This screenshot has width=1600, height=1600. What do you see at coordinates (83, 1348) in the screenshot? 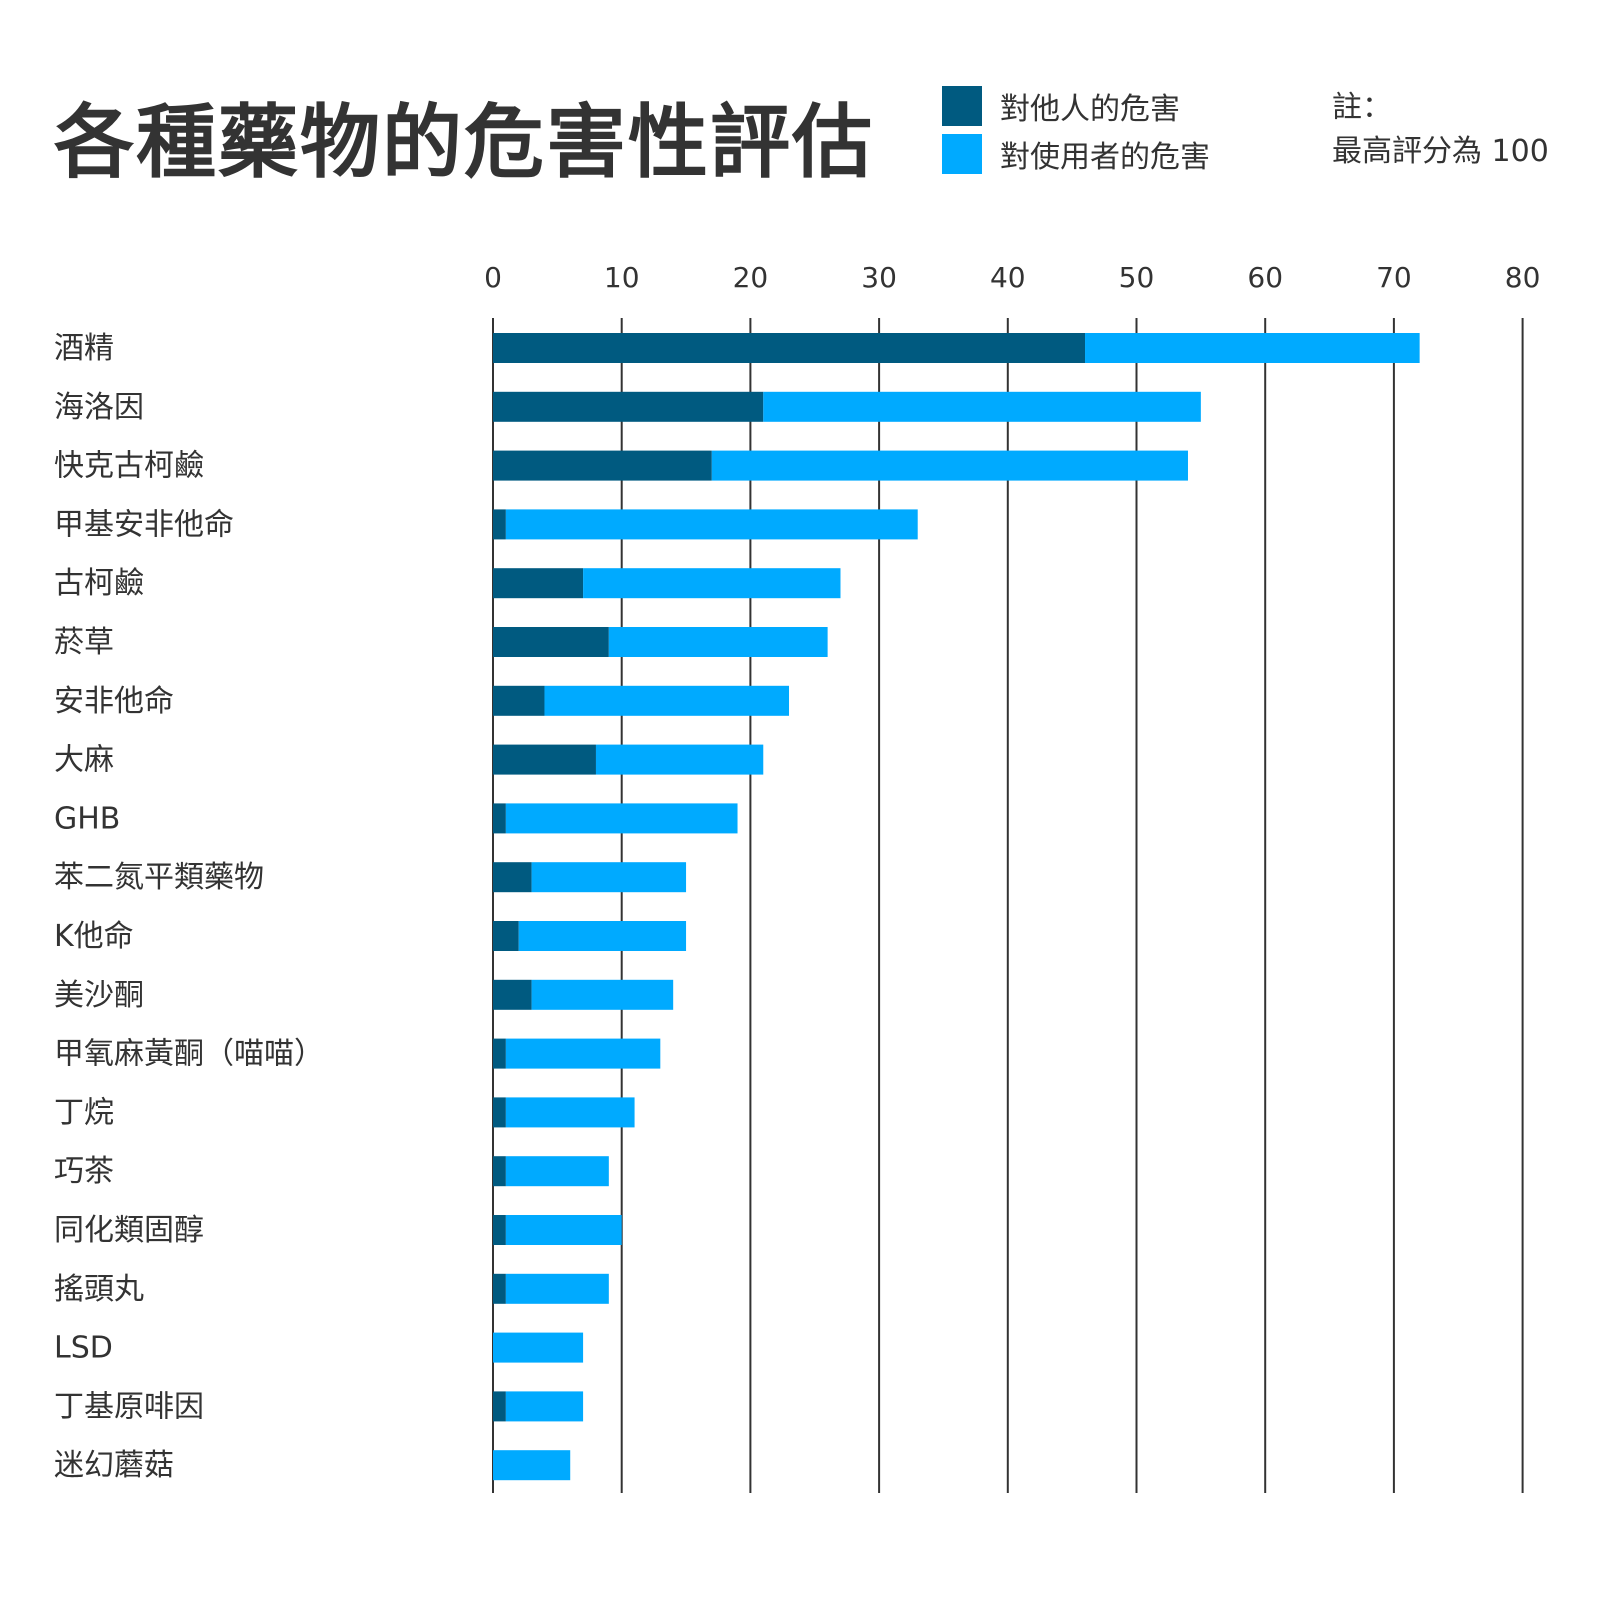
I see `category-label: LSD` at bounding box center [83, 1348].